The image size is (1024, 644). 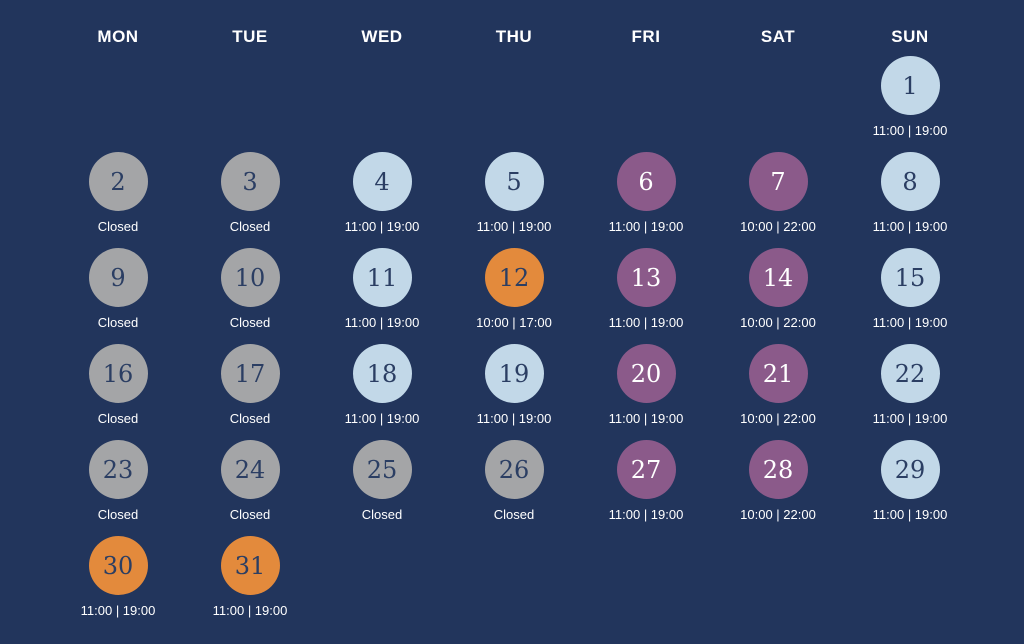 What do you see at coordinates (514, 277) in the screenshot?
I see `day-number-circle: 12` at bounding box center [514, 277].